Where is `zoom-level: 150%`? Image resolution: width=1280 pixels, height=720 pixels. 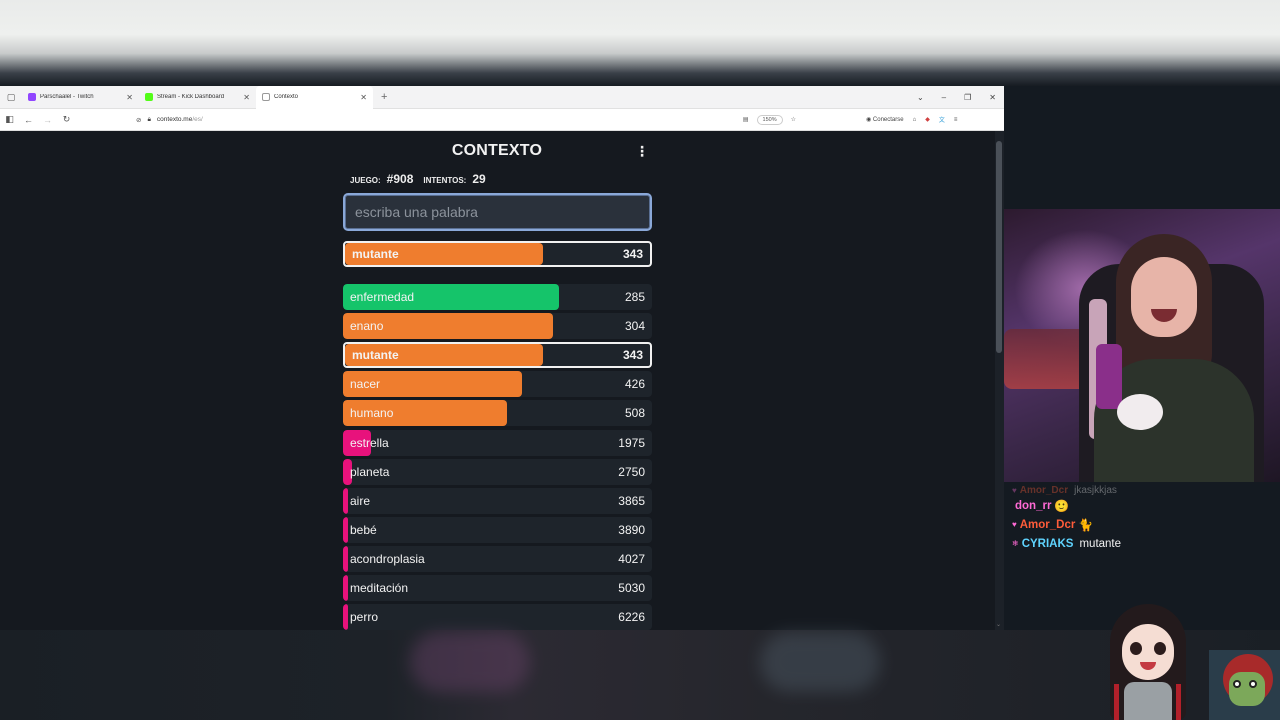 zoom-level: 150% is located at coordinates (769, 119).